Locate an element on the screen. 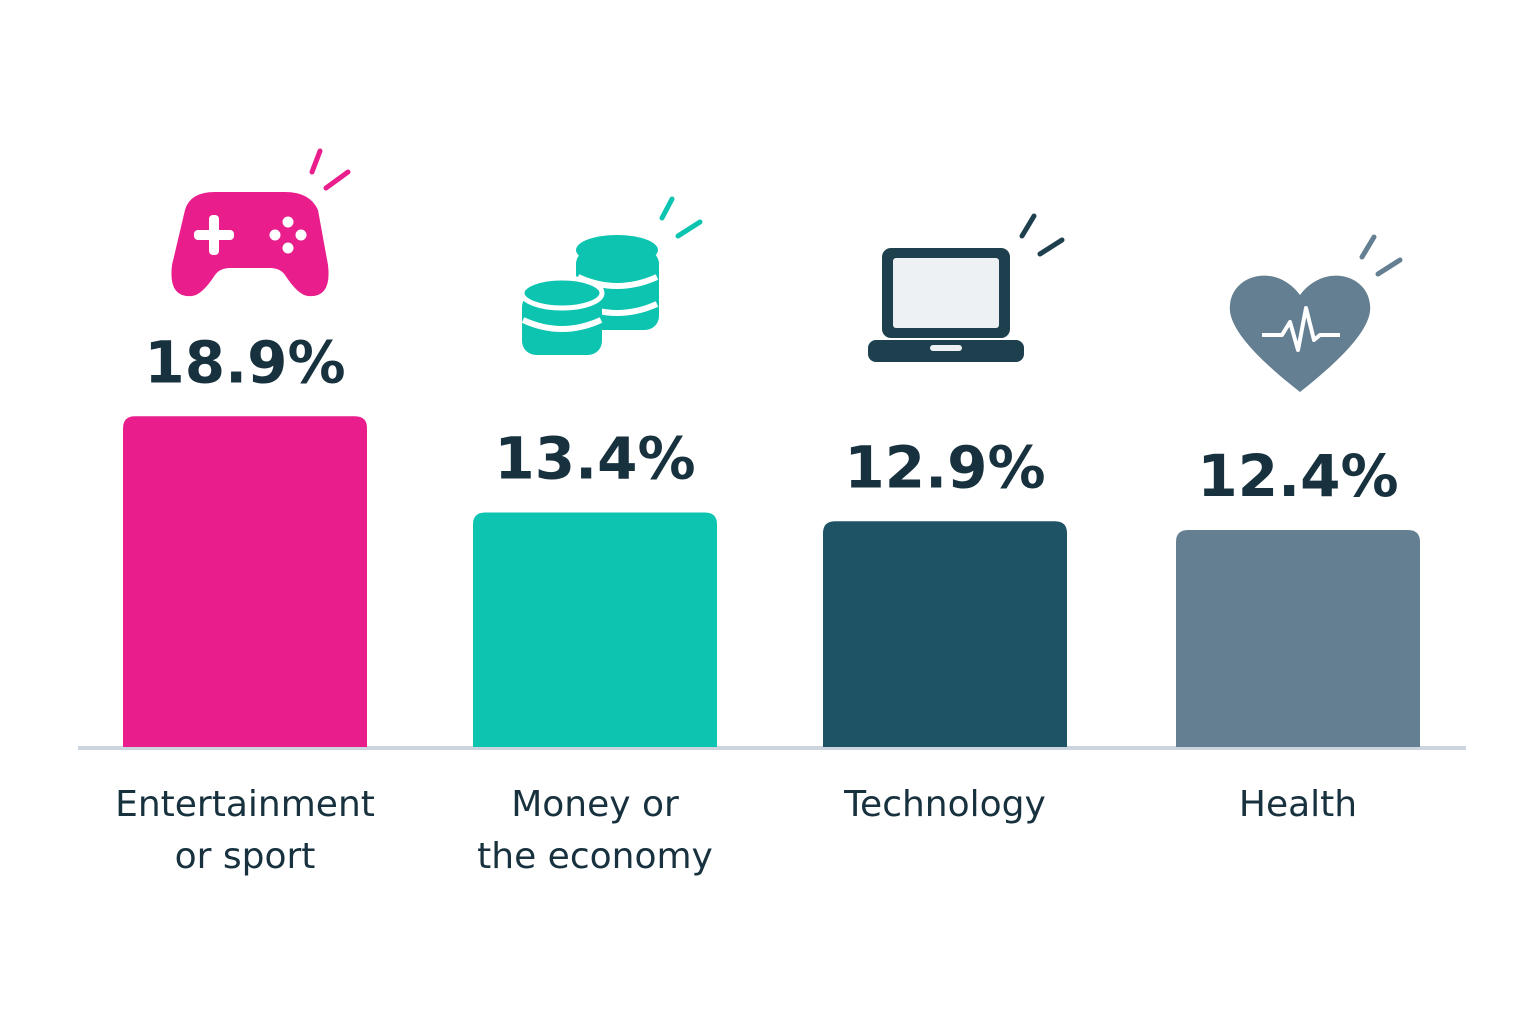  value-label: 13.4% is located at coordinates (594, 459).